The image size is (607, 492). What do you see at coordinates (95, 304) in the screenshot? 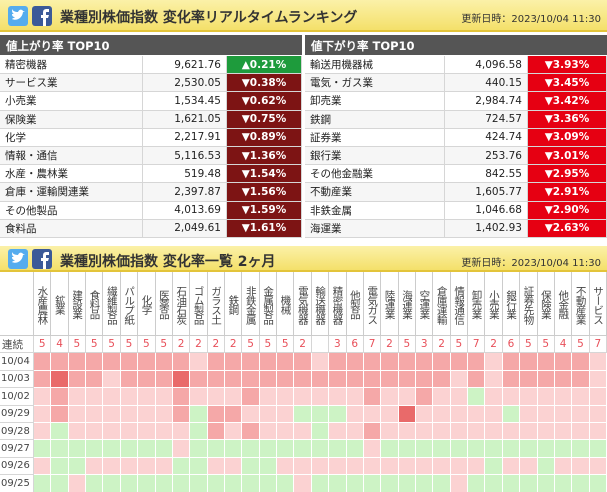
I see `sector-label: 食料品` at bounding box center [95, 304].